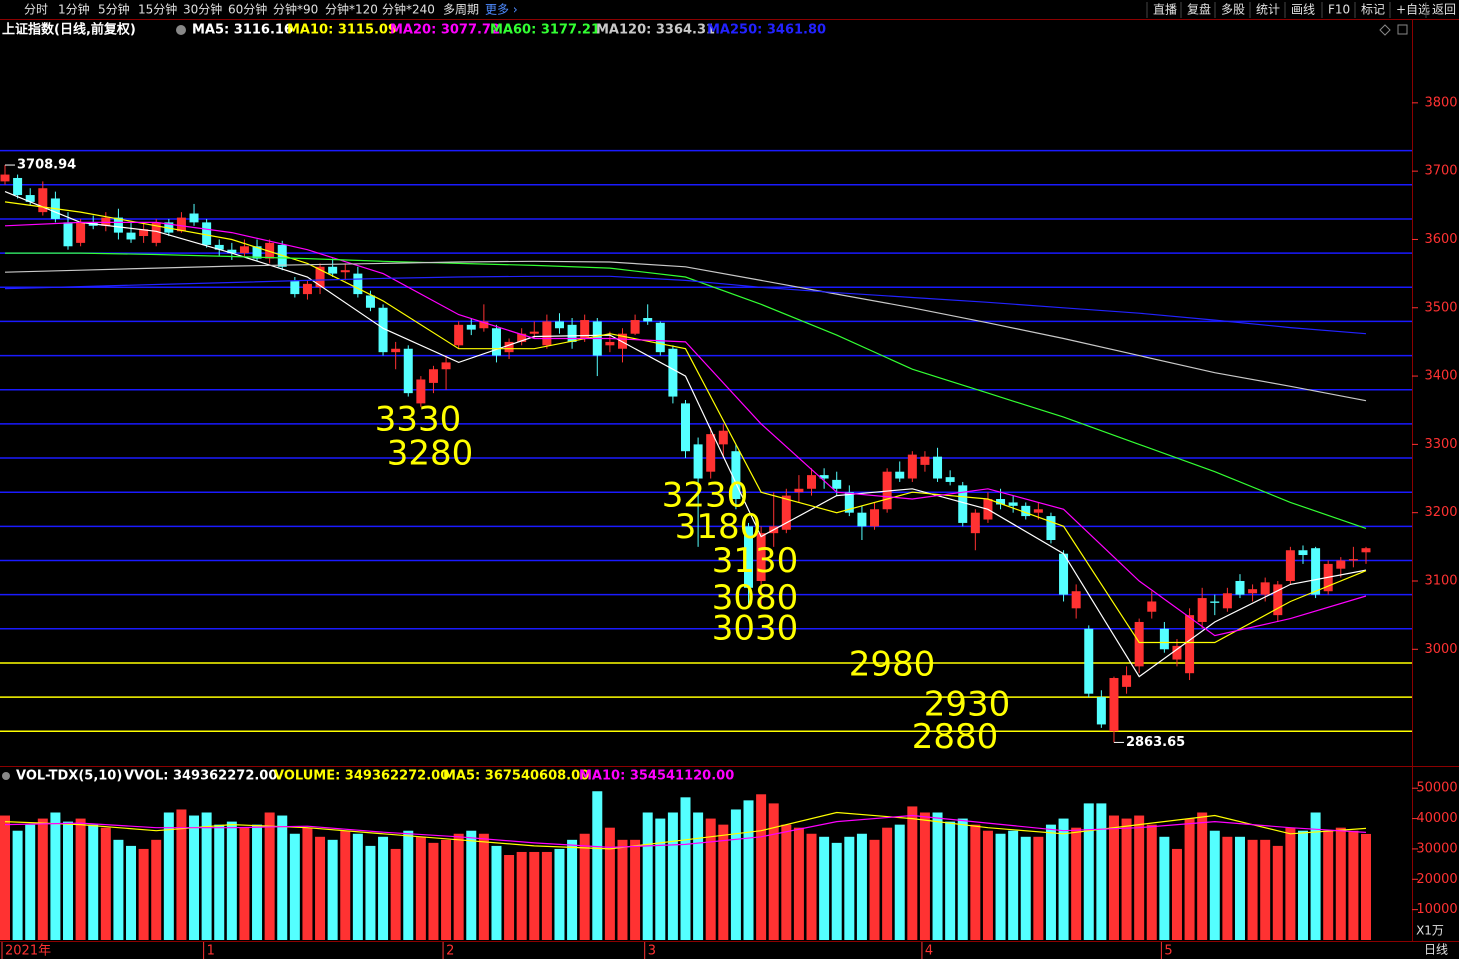 The height and width of the screenshot is (959, 1459). What do you see at coordinates (36, 10) in the screenshot?
I see `toolbar-tab: 分时` at bounding box center [36, 10].